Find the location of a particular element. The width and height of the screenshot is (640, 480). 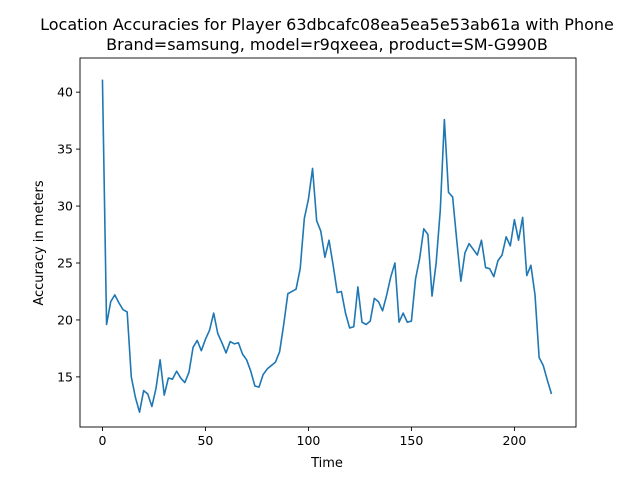

y-tick-label-35: 35 is located at coordinates (65, 149).